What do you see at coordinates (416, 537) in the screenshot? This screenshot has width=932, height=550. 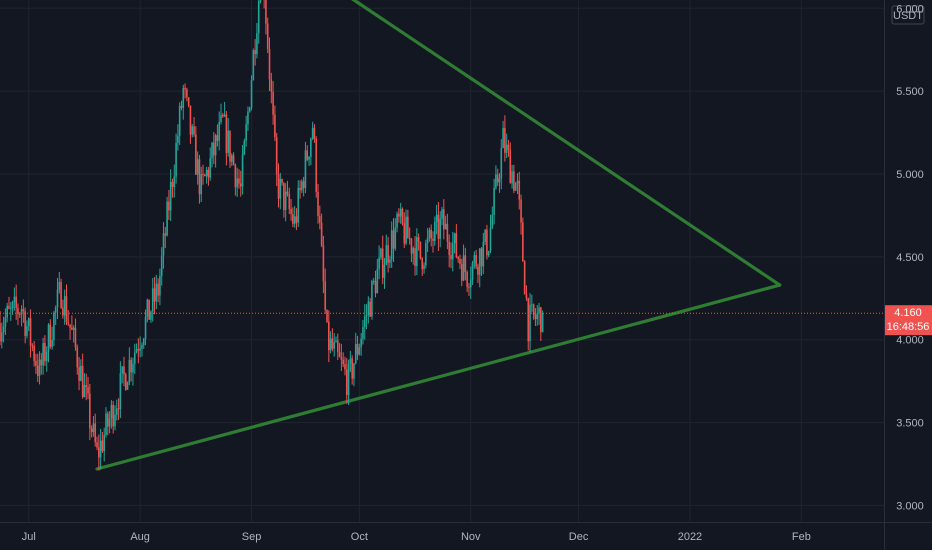 I see `time-axis: Jul Aug Sep Oct Nov Dec 2022 Feb` at bounding box center [416, 537].